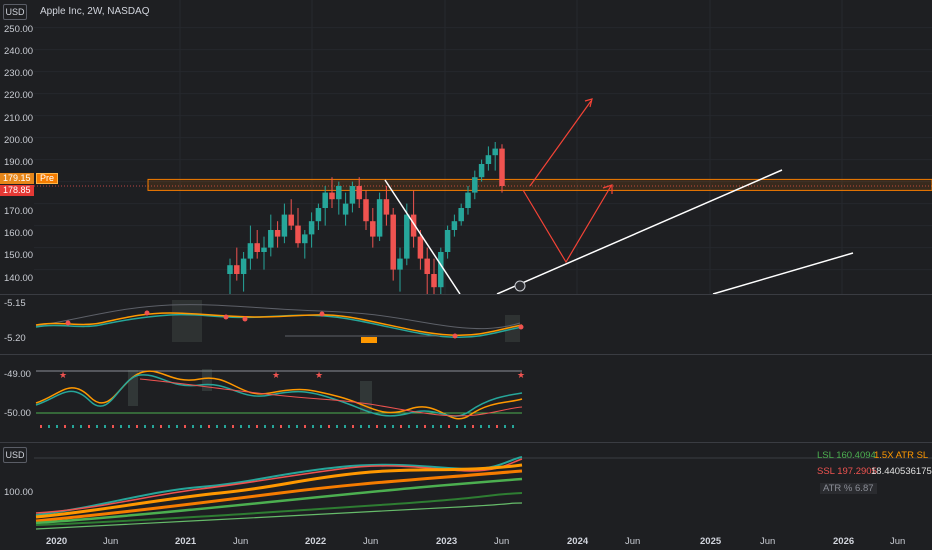 The width and height of the screenshot is (932, 550). What do you see at coordinates (19, 118) in the screenshot?
I see `price-tick: 210.00` at bounding box center [19, 118].